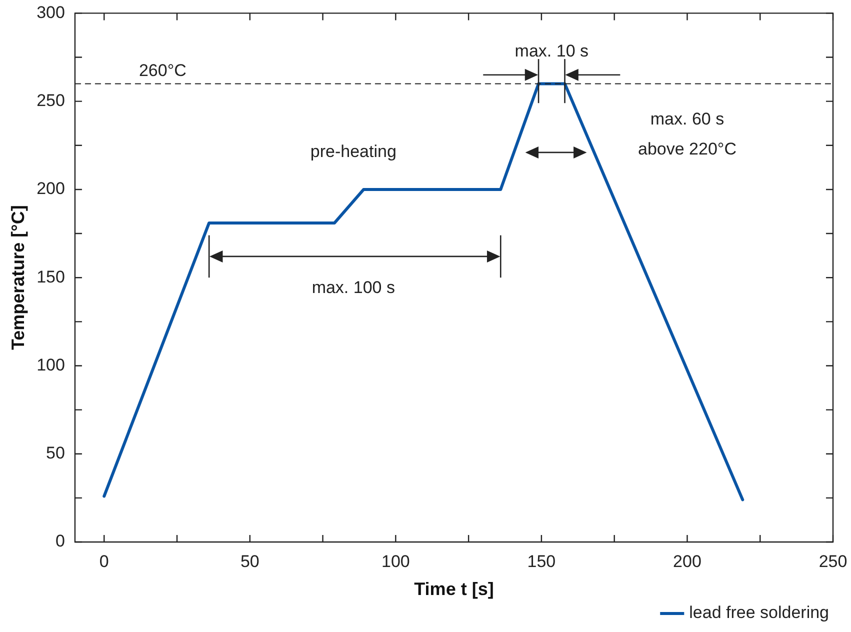 Image resolution: width=851 pixels, height=632 pixels. What do you see at coordinates (104, 561) in the screenshot?
I see `x-tick-label: 0` at bounding box center [104, 561].